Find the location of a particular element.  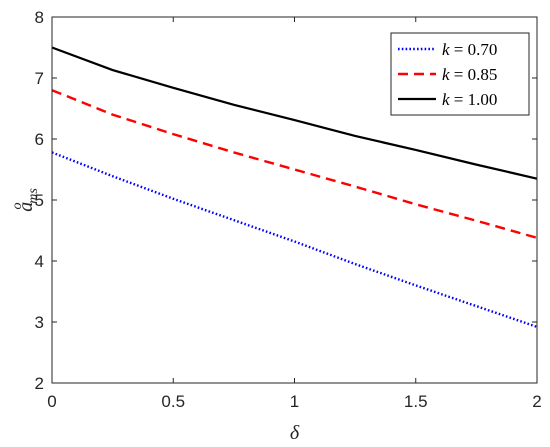

x-axis-label: δ is located at coordinates (295, 433).